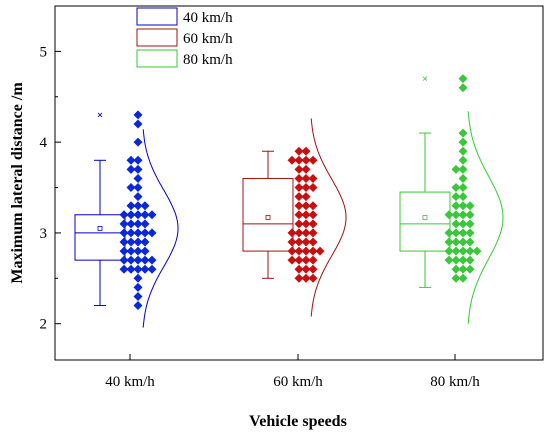  I want to click on x-axis: 40 km/h 60 km/h 80 km/h, so click(292, 372).